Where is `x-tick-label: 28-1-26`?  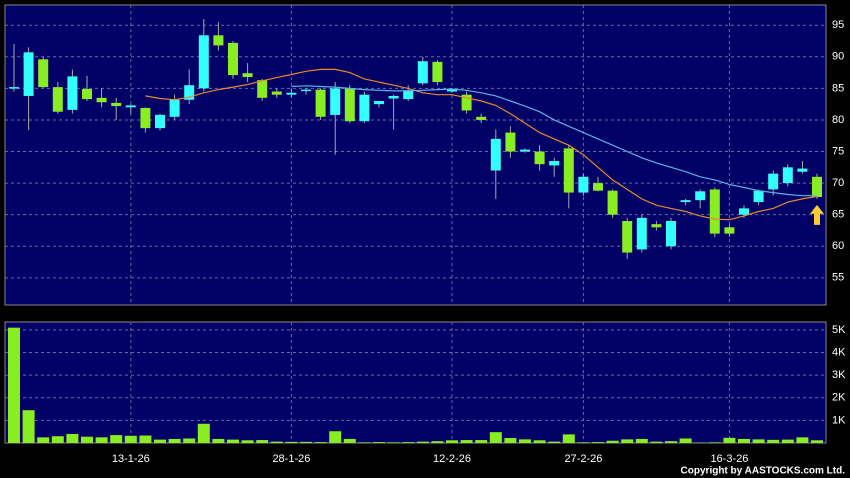
x-tick-label: 28-1-26 is located at coordinates (291, 459).